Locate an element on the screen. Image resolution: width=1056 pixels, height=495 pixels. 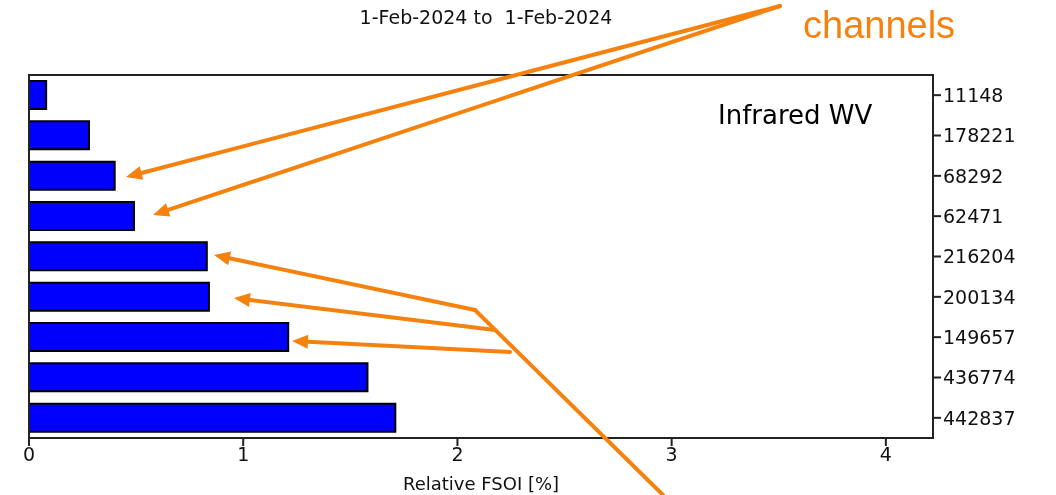
y-tick-label: 436774 is located at coordinates (979, 377).